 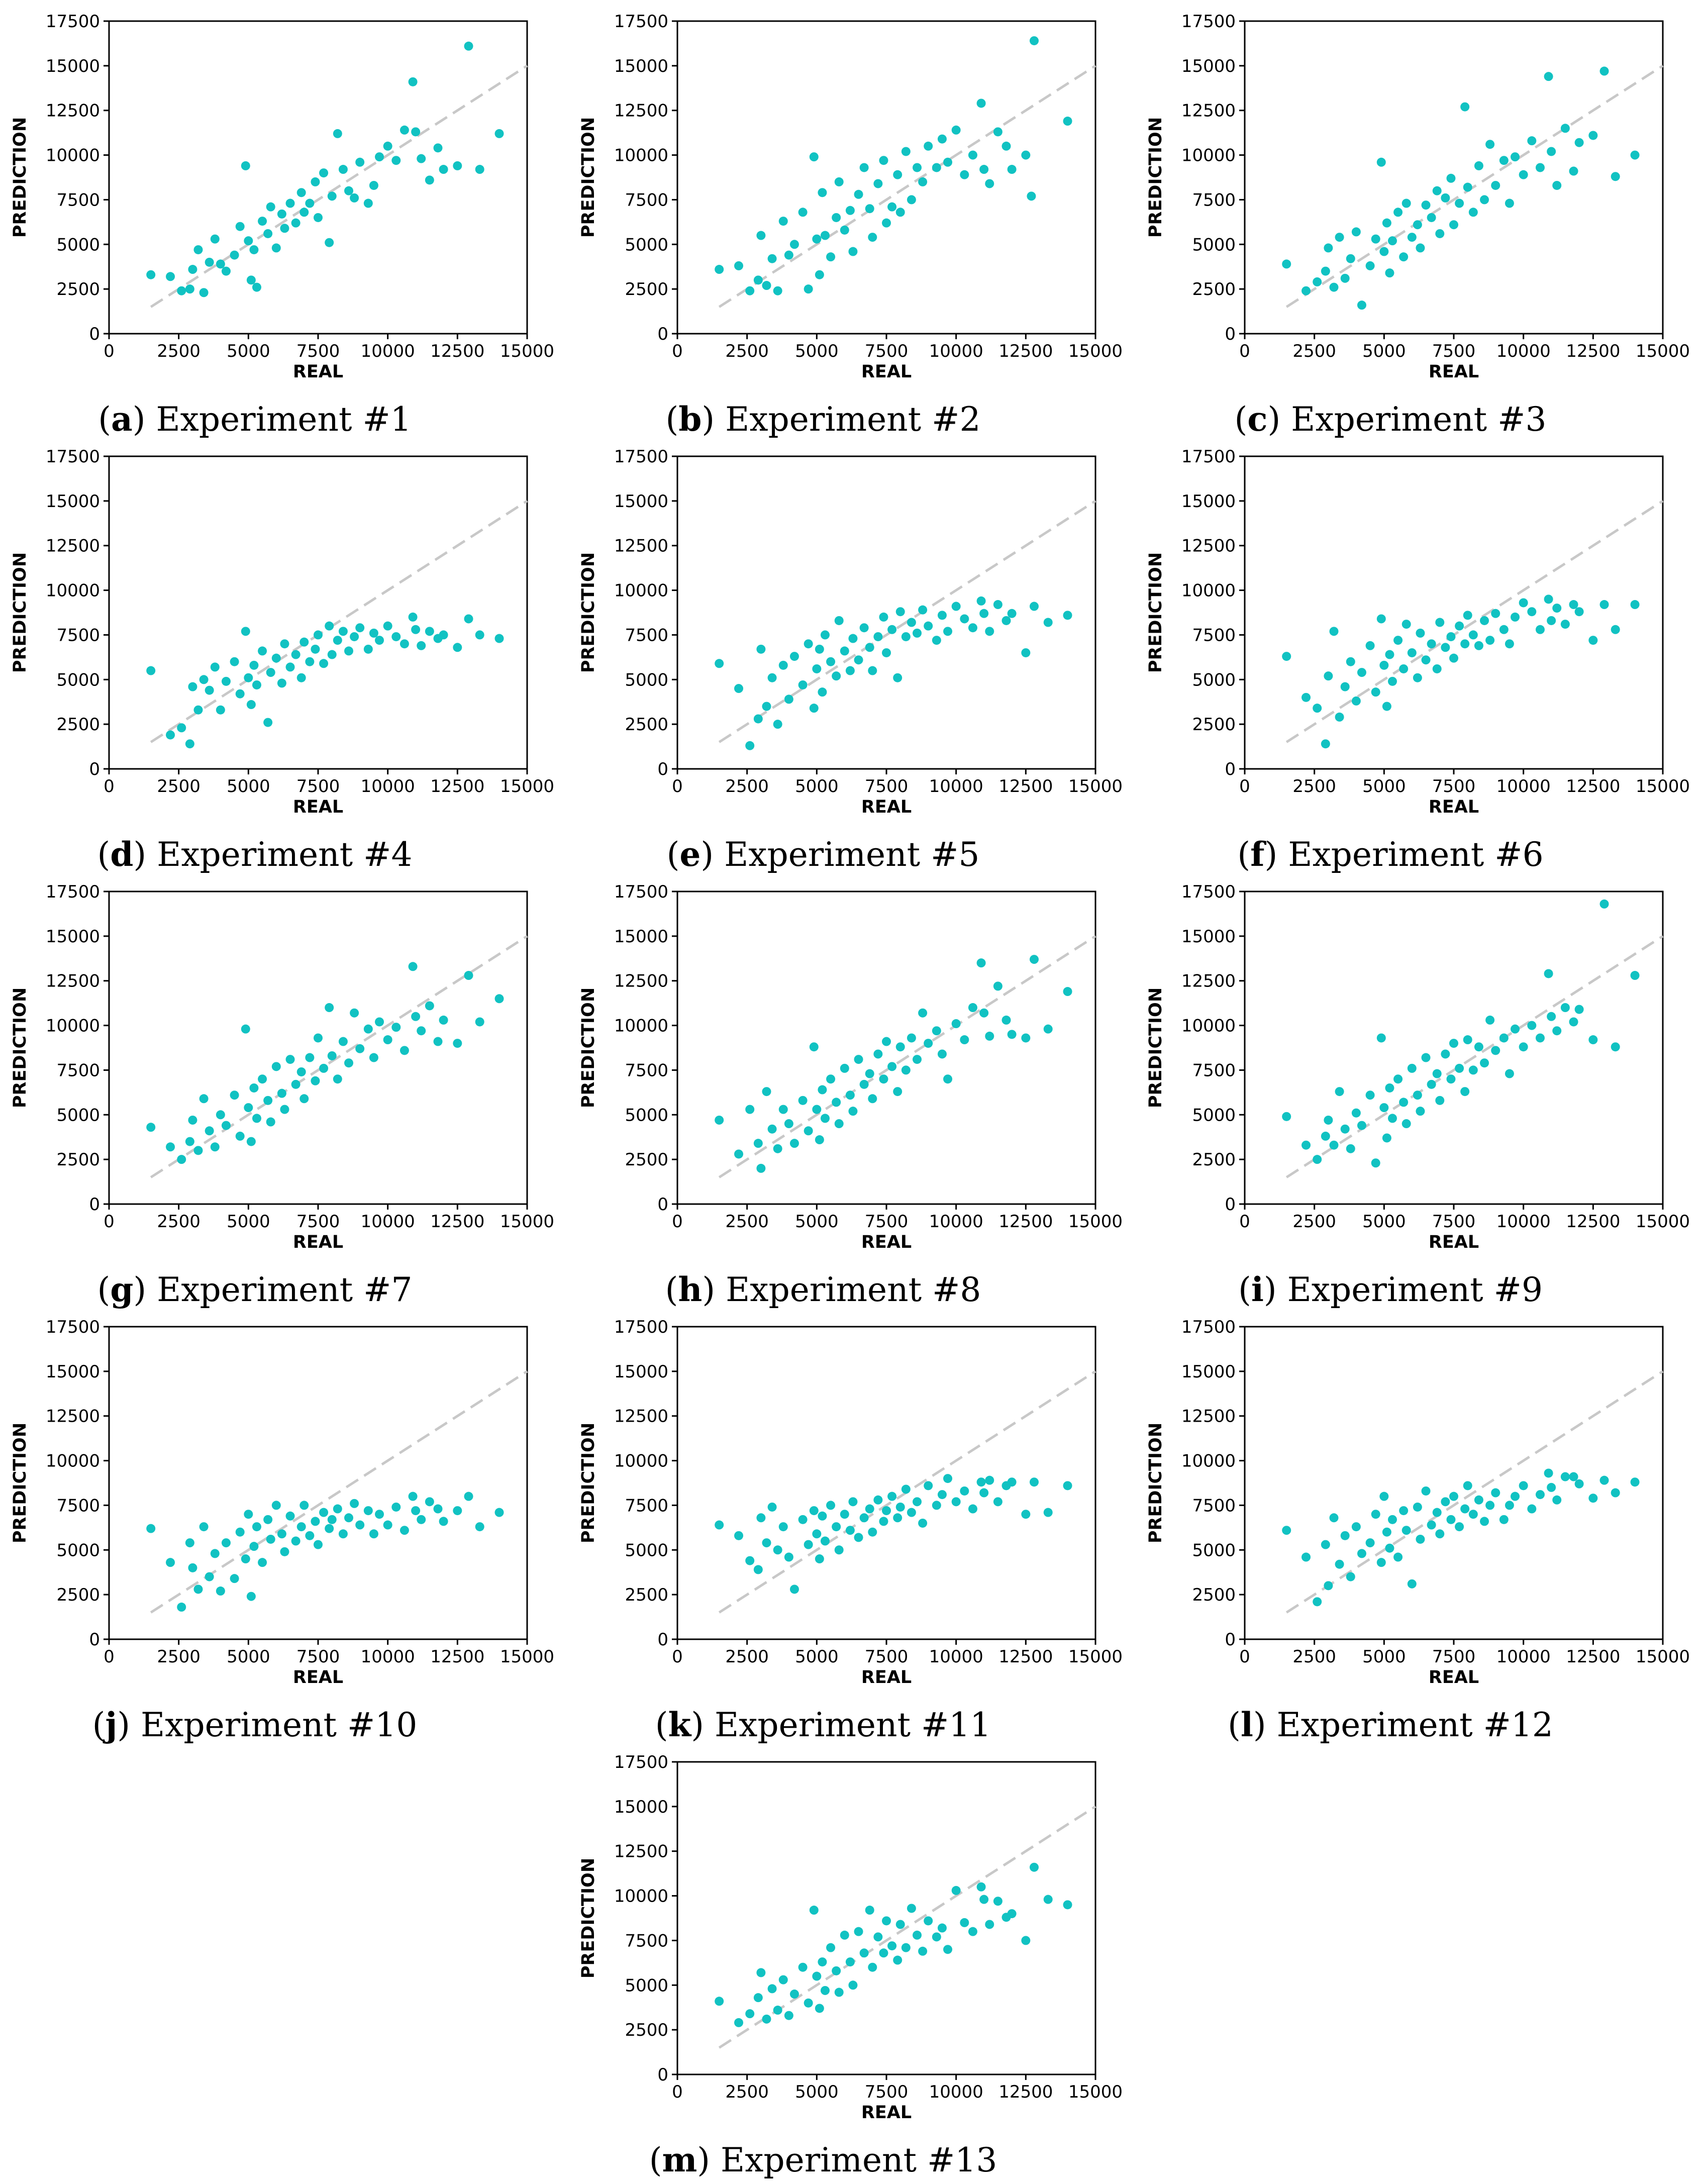 What do you see at coordinates (318, 612) in the screenshot?
I see `plot-frame` at bounding box center [318, 612].